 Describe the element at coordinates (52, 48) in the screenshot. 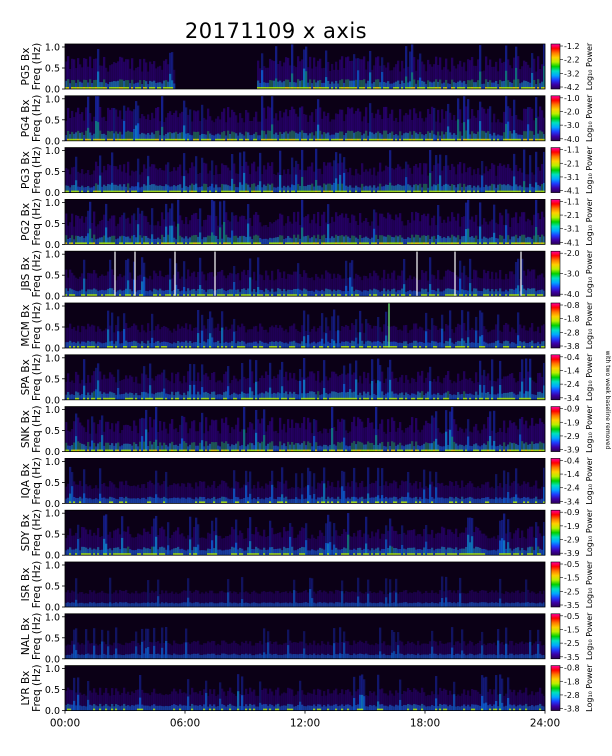

I see `y-tick-label: 1.0` at that location.